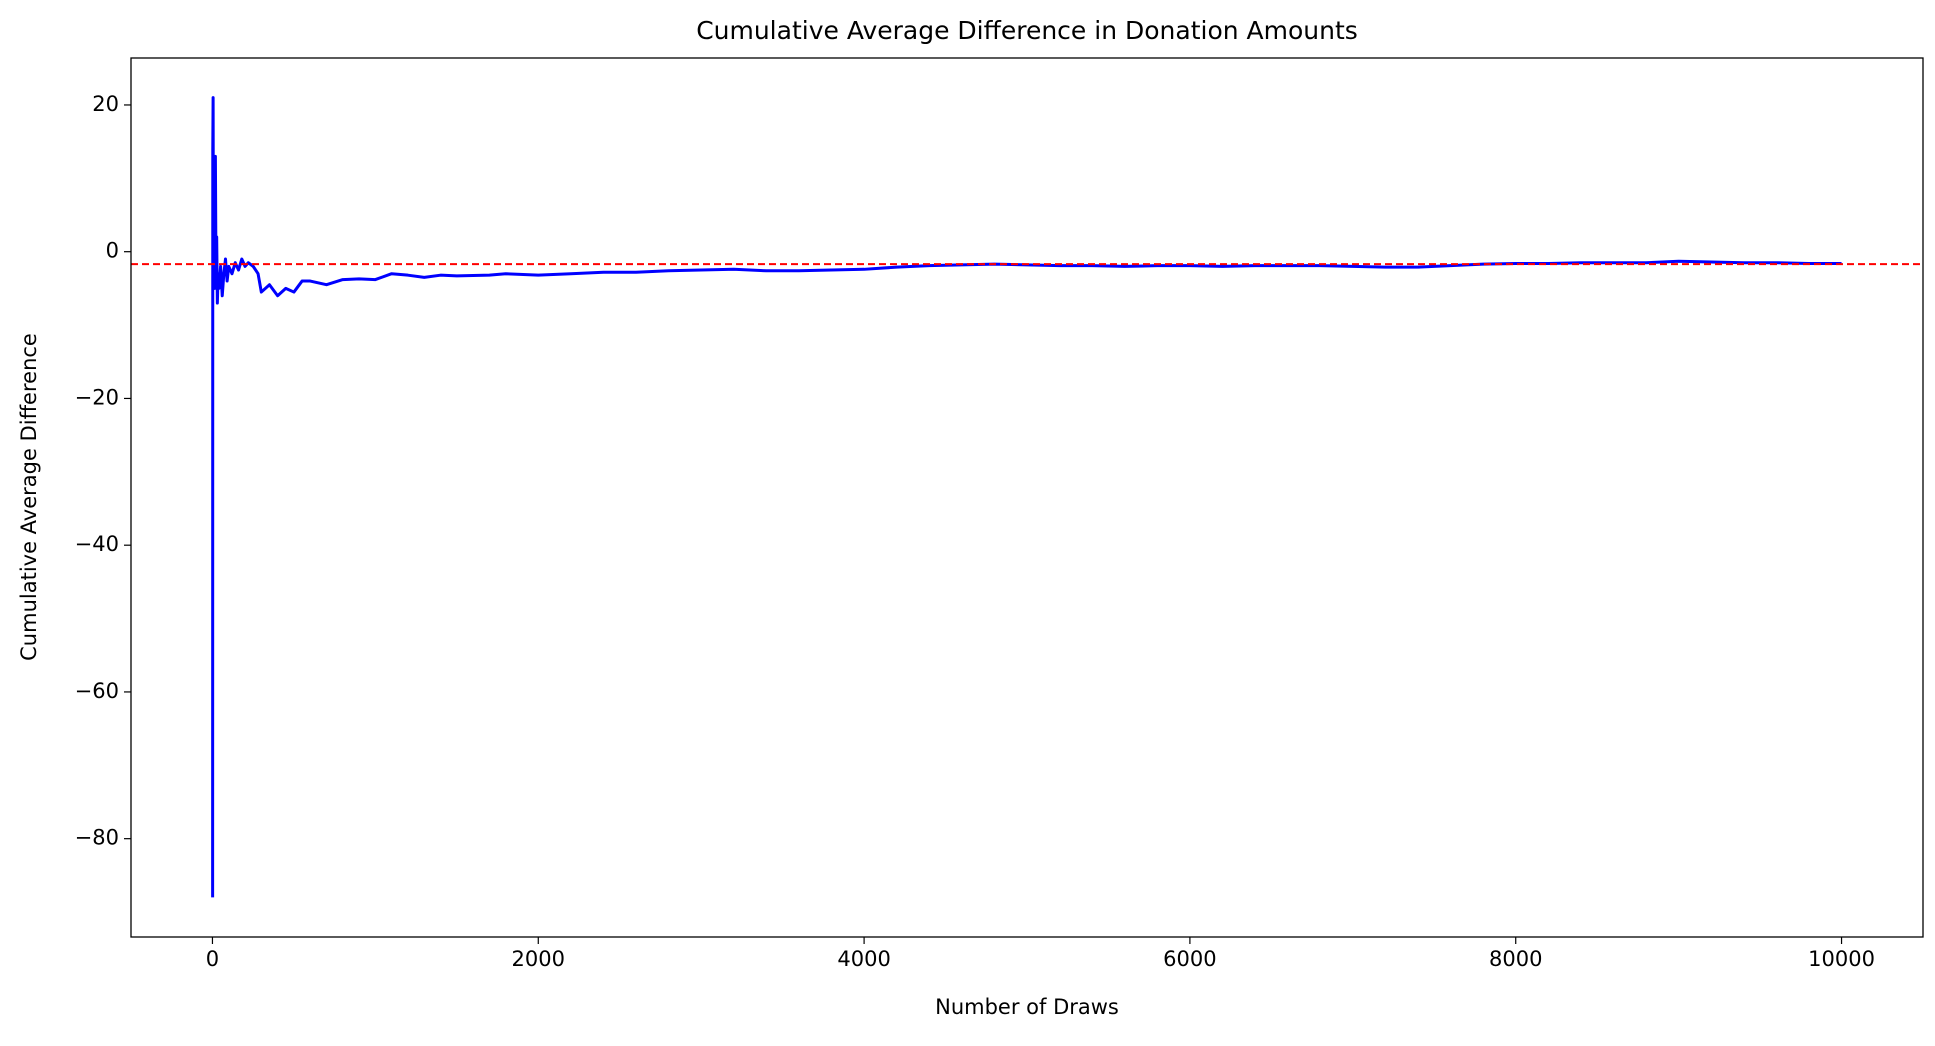 The image size is (1935, 1046). What do you see at coordinates (105, 104) in the screenshot?
I see `y-tick-label: 20` at bounding box center [105, 104].